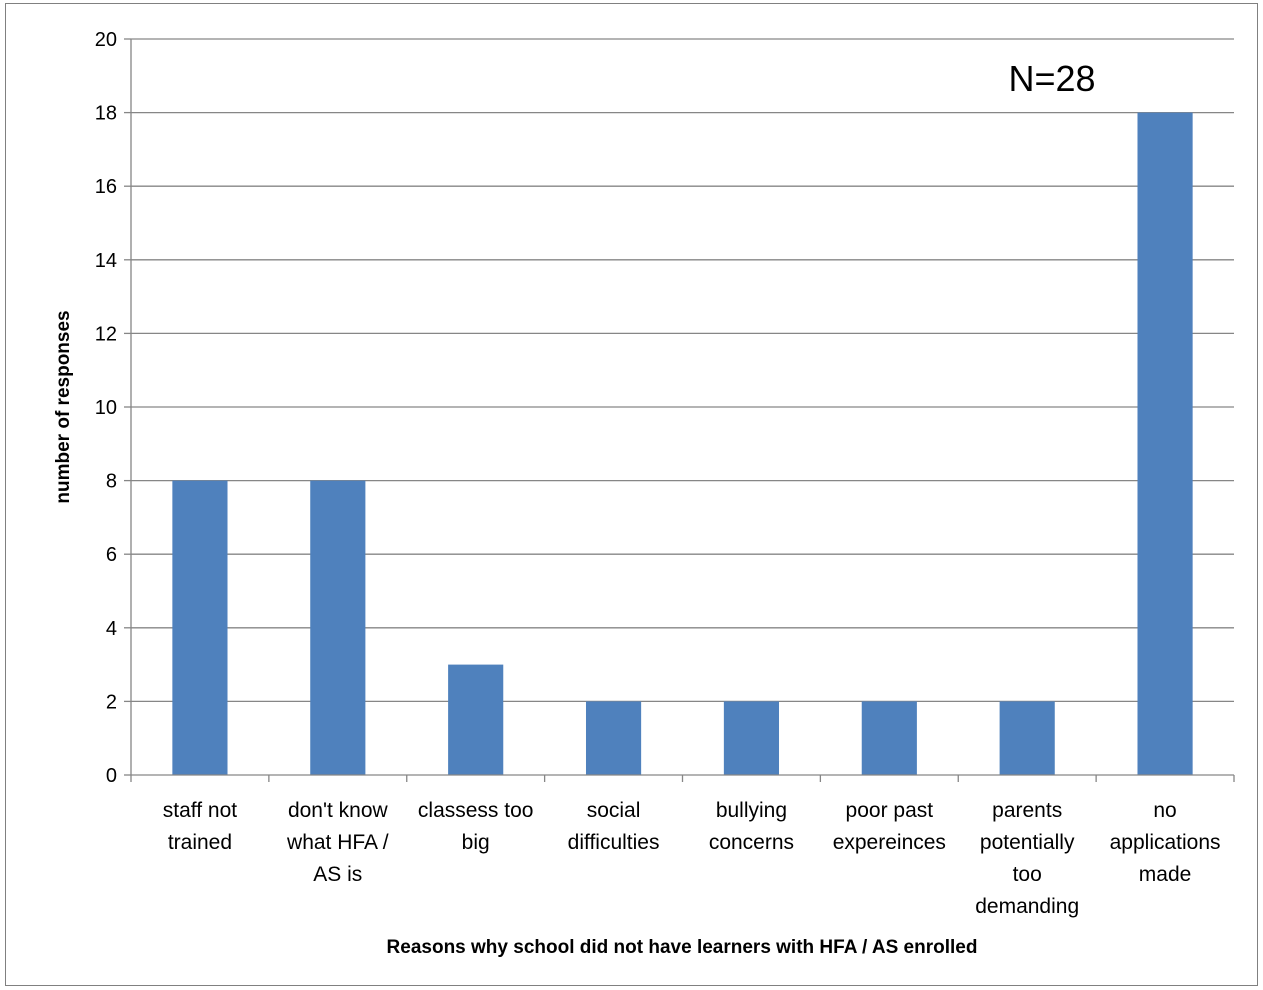  Describe the element at coordinates (751, 826) in the screenshot. I see `x-category-label: bullying concerns` at that location.